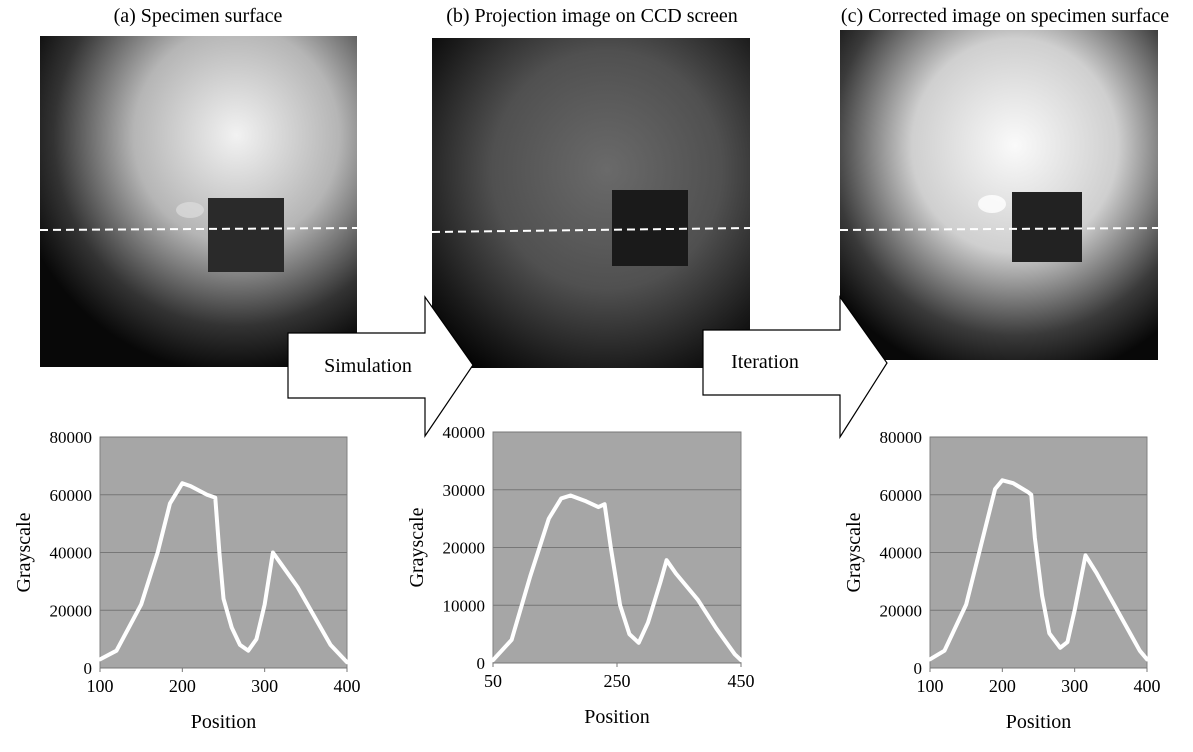 The image size is (1193, 752). What do you see at coordinates (464, 605) in the screenshot?
I see `y-tick-label: 10000` at bounding box center [464, 605].